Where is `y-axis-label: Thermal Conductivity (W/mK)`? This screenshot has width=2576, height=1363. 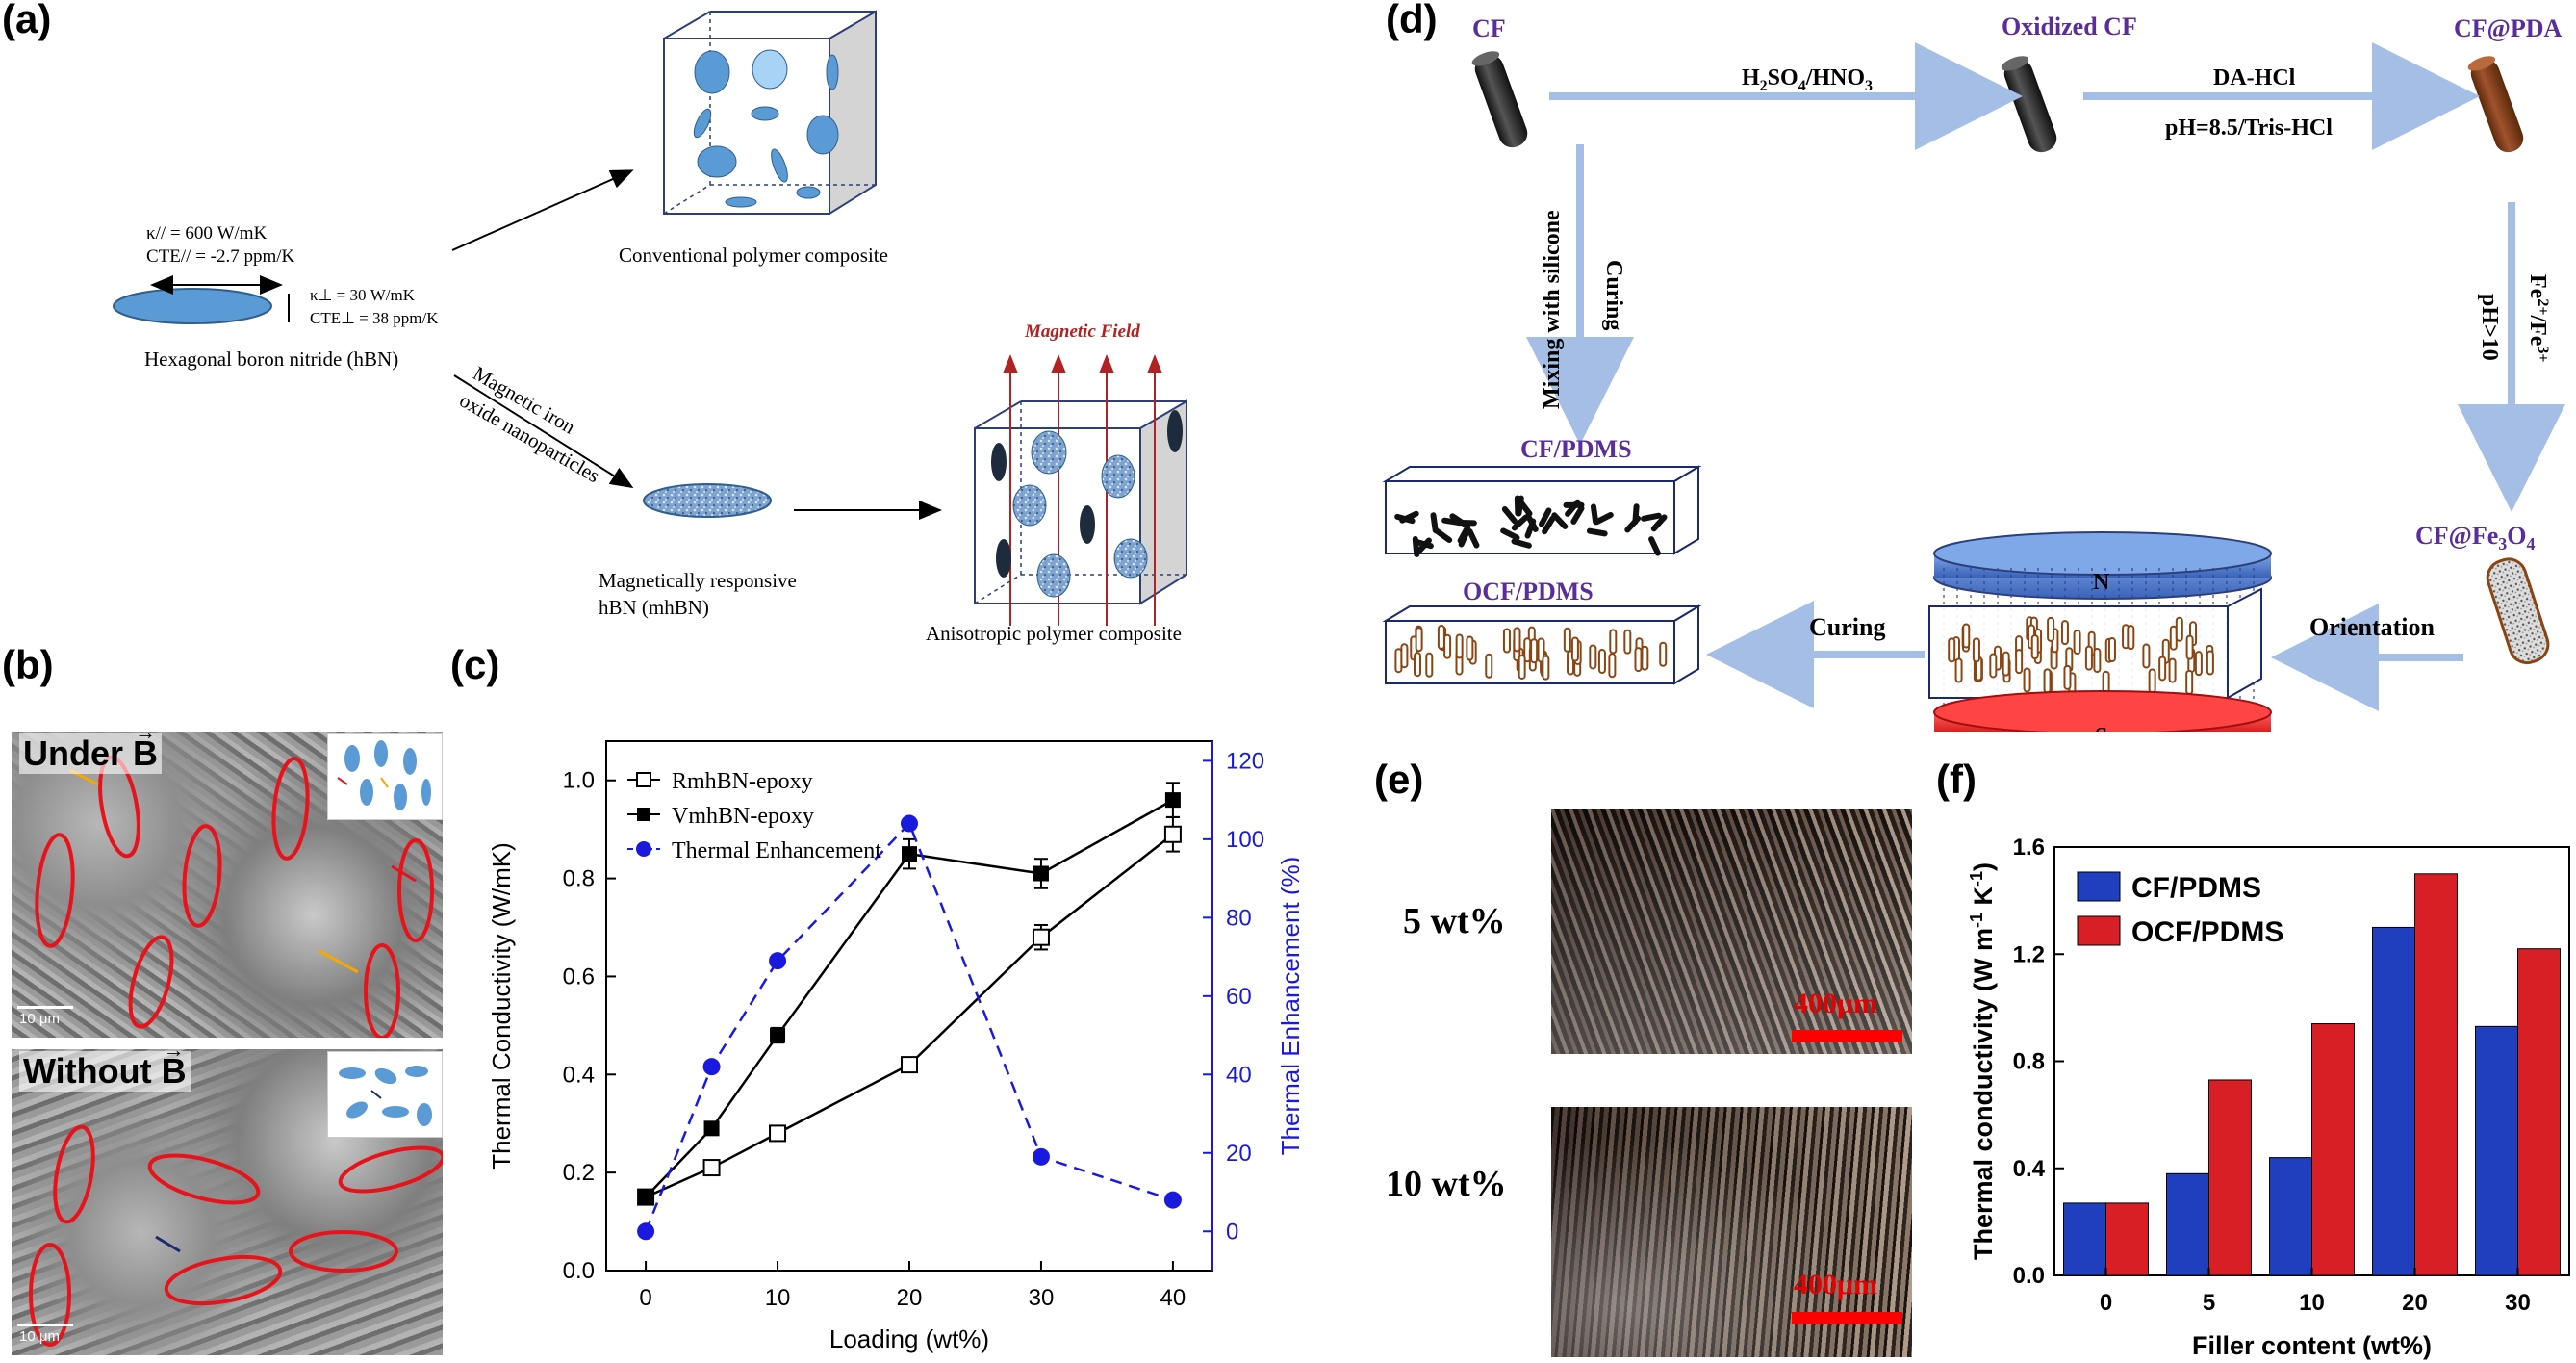 y-axis-label: Thermal Conductivity (W/mK) is located at coordinates (501, 1006).